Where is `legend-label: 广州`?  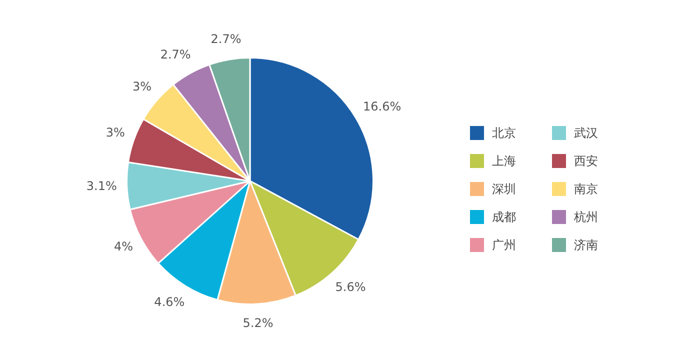
legend-label: 广州 is located at coordinates (504, 245).